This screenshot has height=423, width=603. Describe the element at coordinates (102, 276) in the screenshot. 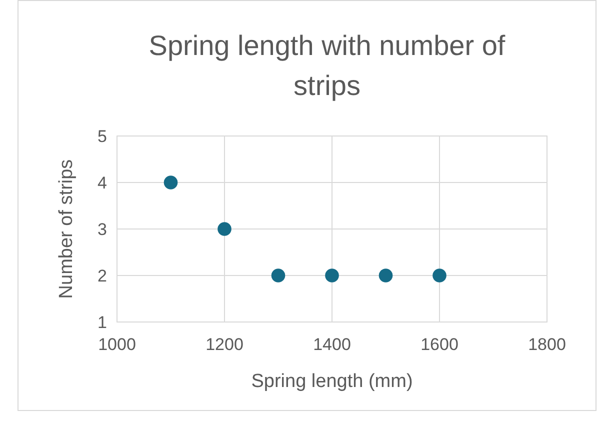

I see `y-tick-label: 2` at that location.